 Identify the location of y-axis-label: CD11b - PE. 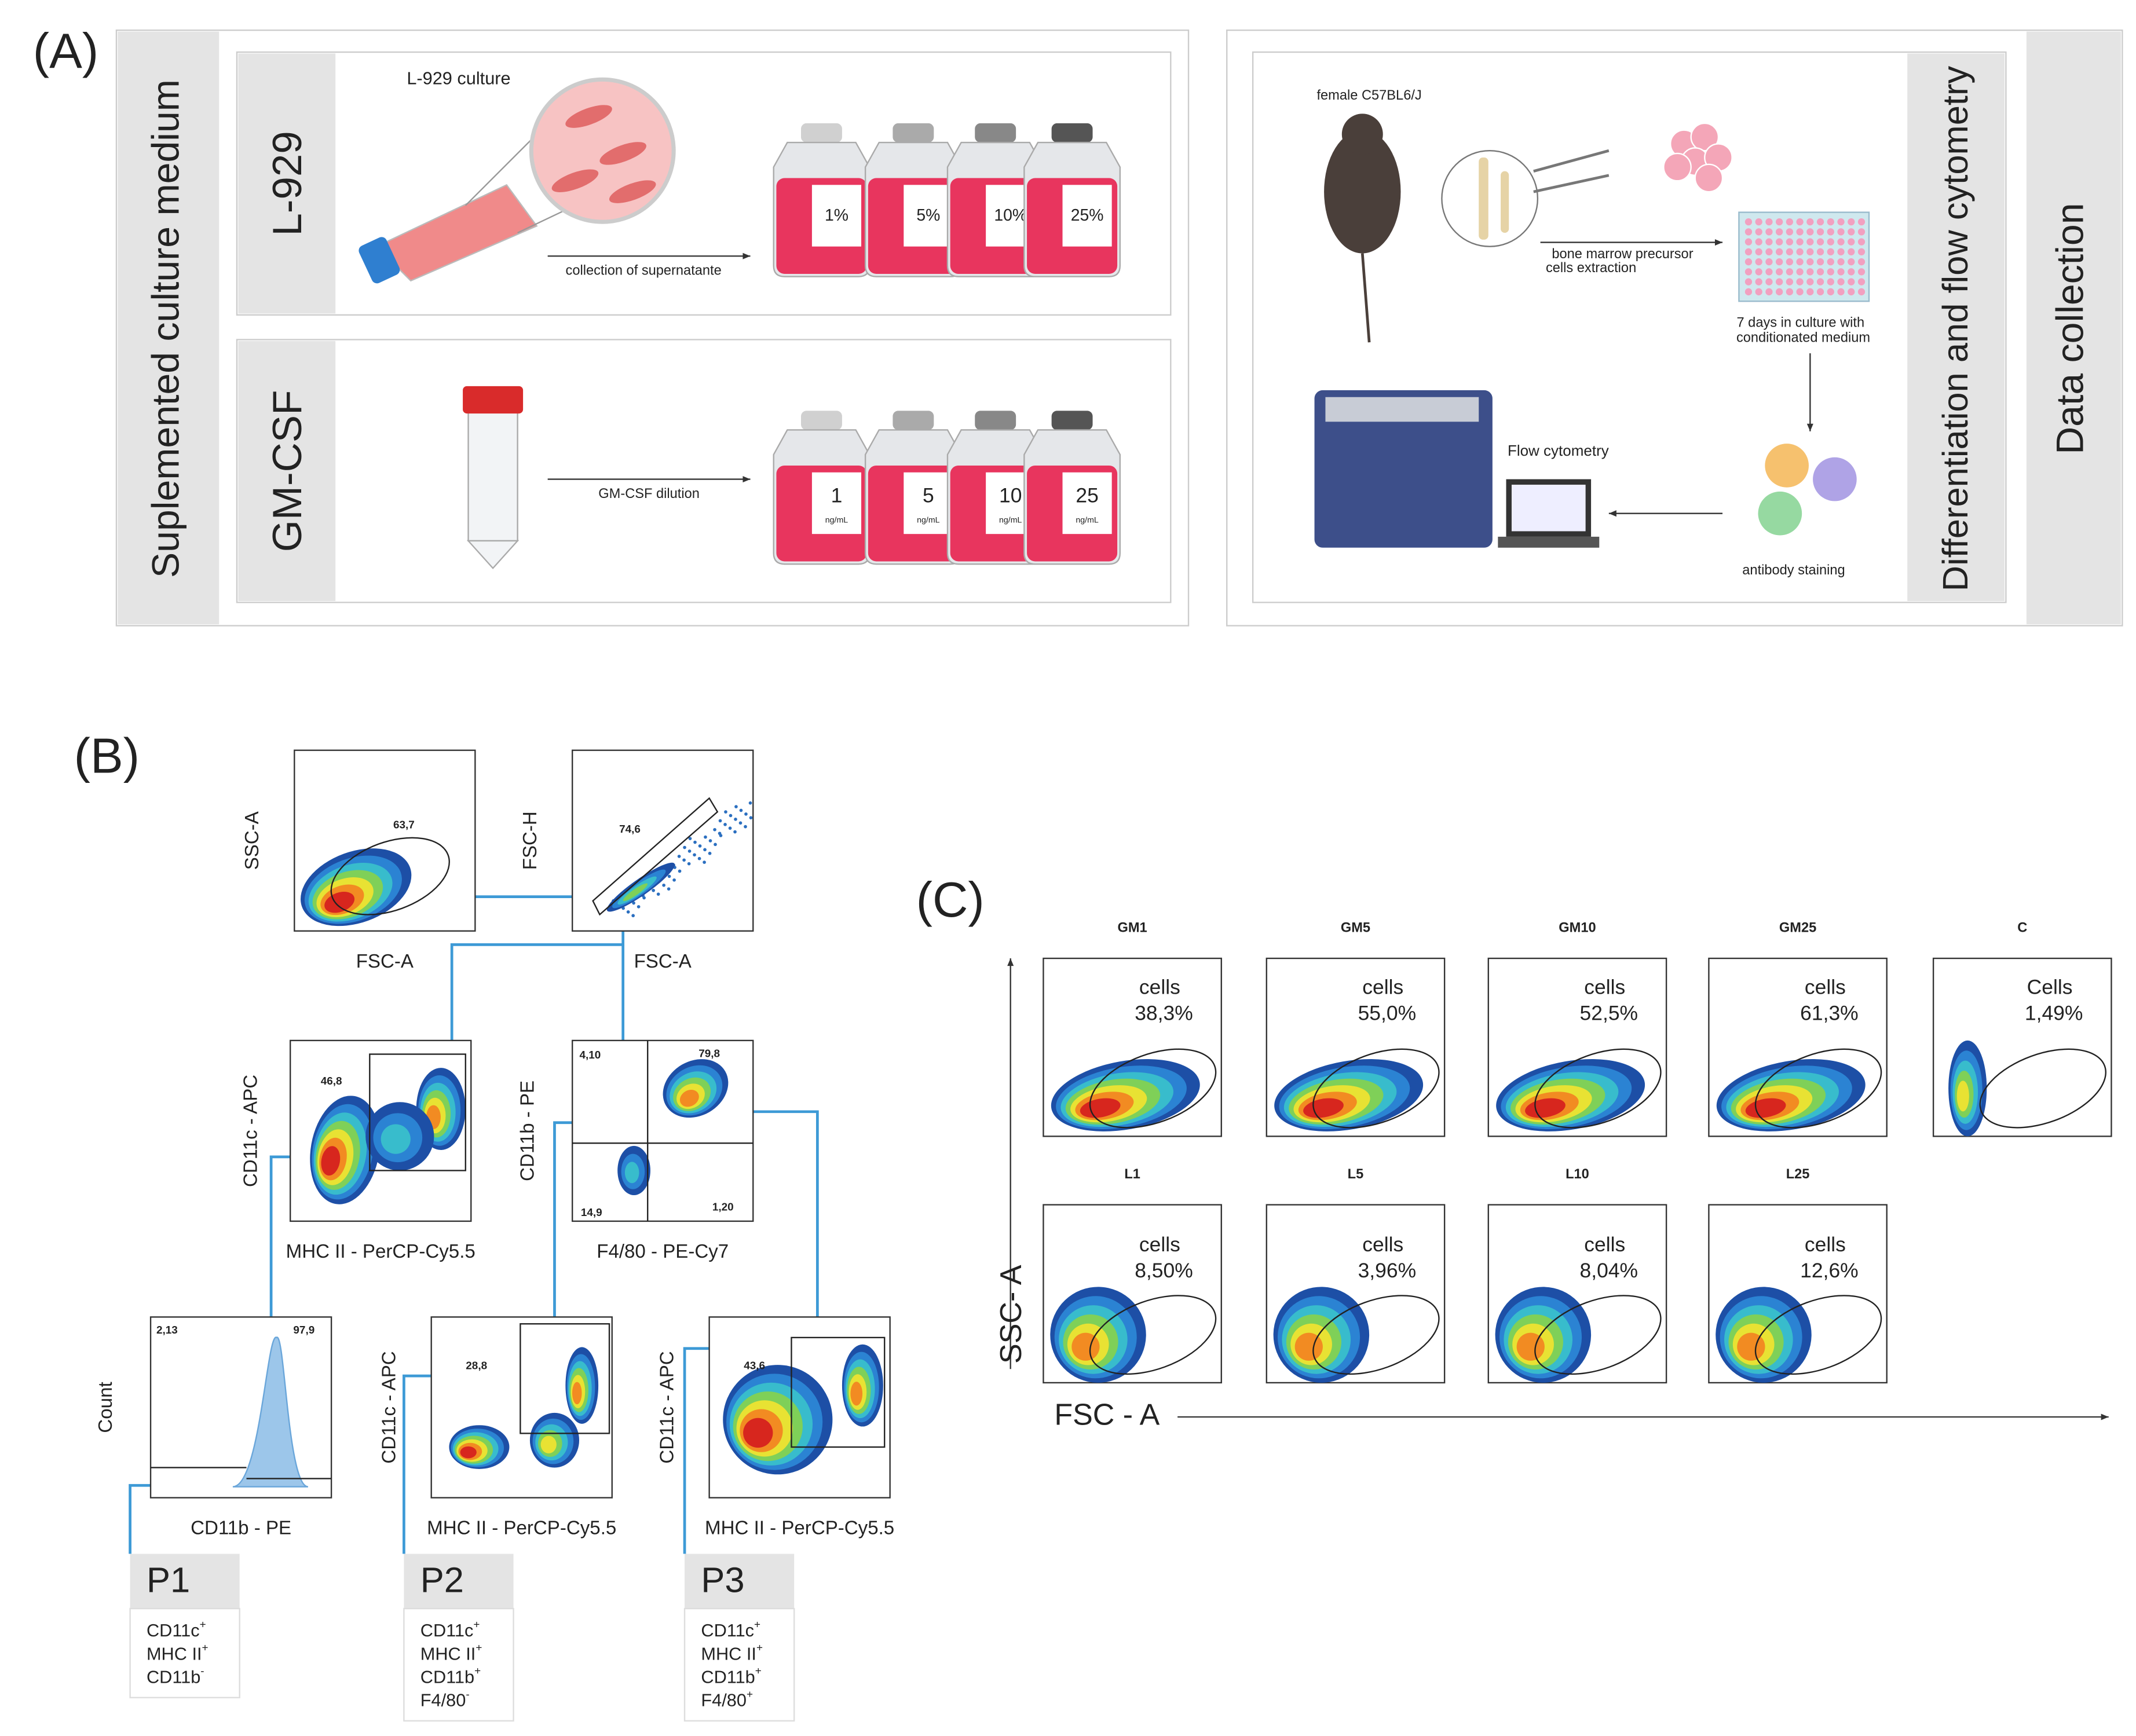
(527, 1131).